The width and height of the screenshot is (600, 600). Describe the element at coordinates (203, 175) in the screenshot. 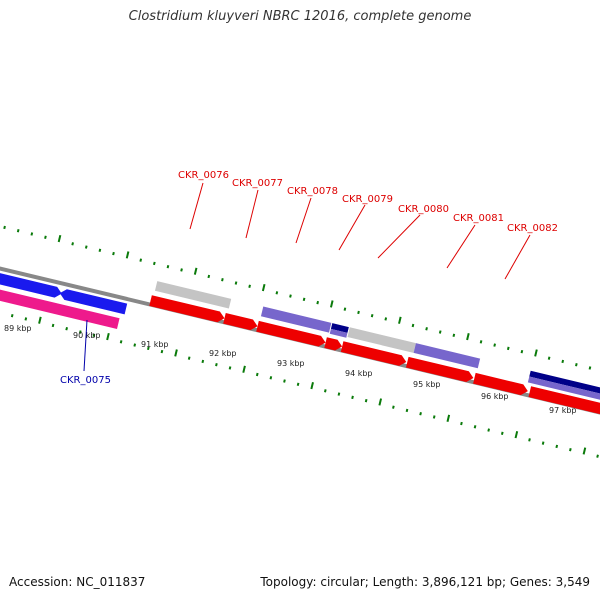

I see `gene-label-ckr-0076: CKR_0076` at that location.